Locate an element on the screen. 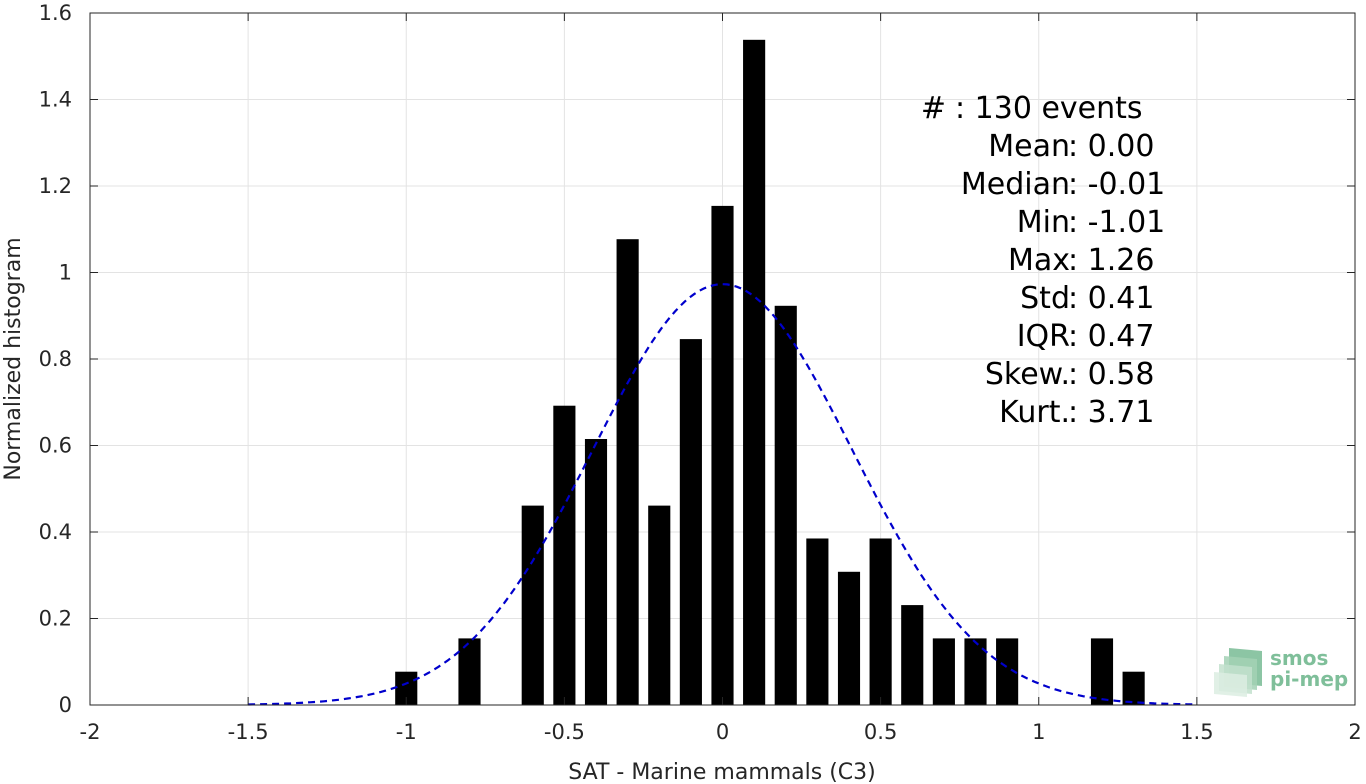  x-tick-label: 0 is located at coordinates (722, 732).